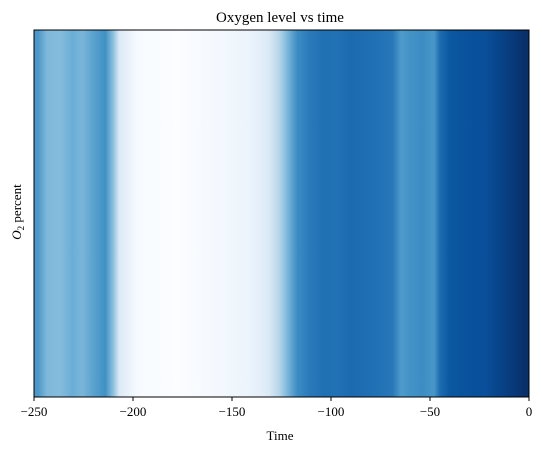 The height and width of the screenshot is (453, 542). I want to click on chart-title: Oxygen level vs time, so click(280, 18).